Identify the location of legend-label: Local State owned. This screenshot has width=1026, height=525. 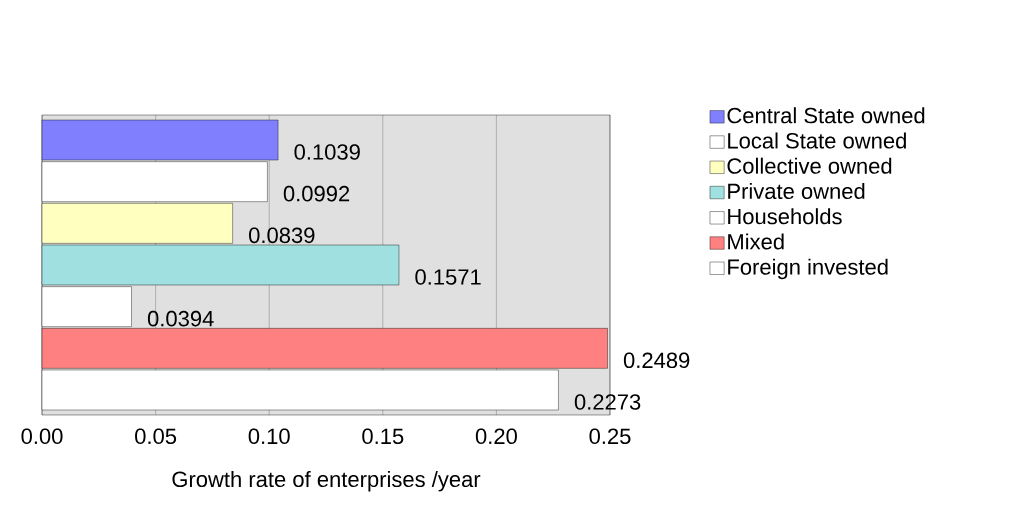
(817, 140).